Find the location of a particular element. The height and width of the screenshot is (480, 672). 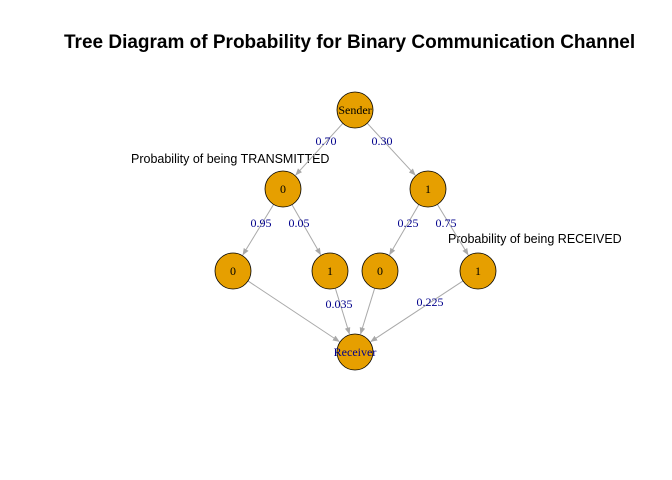

node-t1 is located at coordinates (428, 189).